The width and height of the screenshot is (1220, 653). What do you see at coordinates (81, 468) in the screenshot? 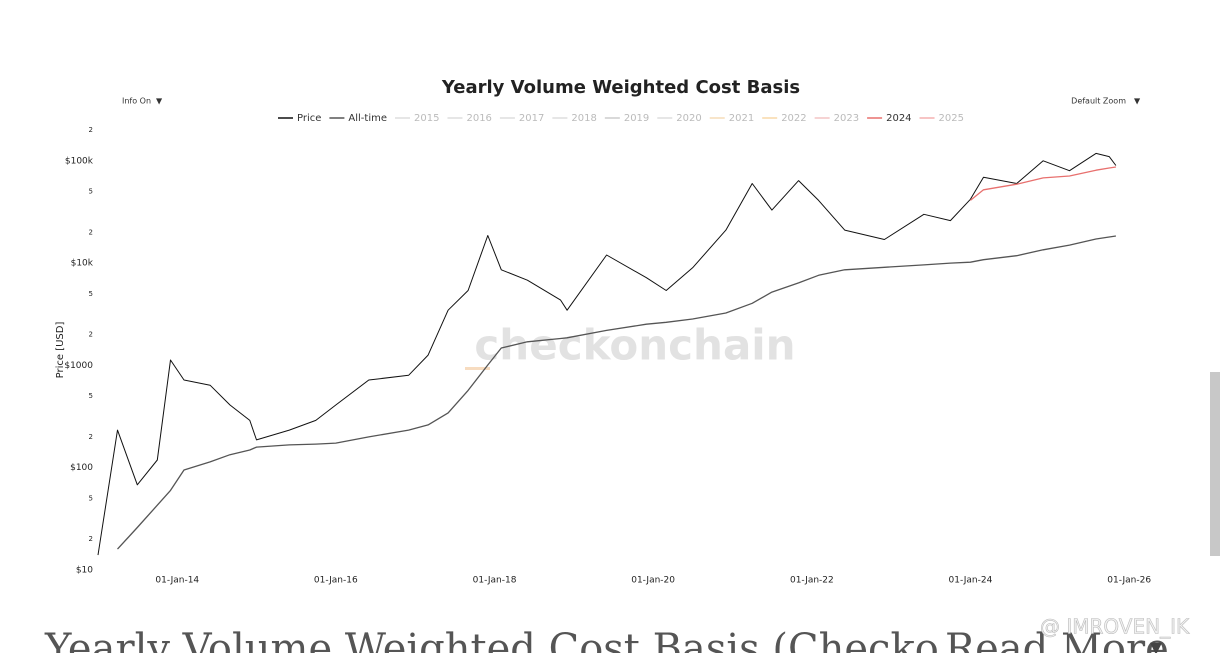
I see `y-tick-label: $100` at bounding box center [81, 468].